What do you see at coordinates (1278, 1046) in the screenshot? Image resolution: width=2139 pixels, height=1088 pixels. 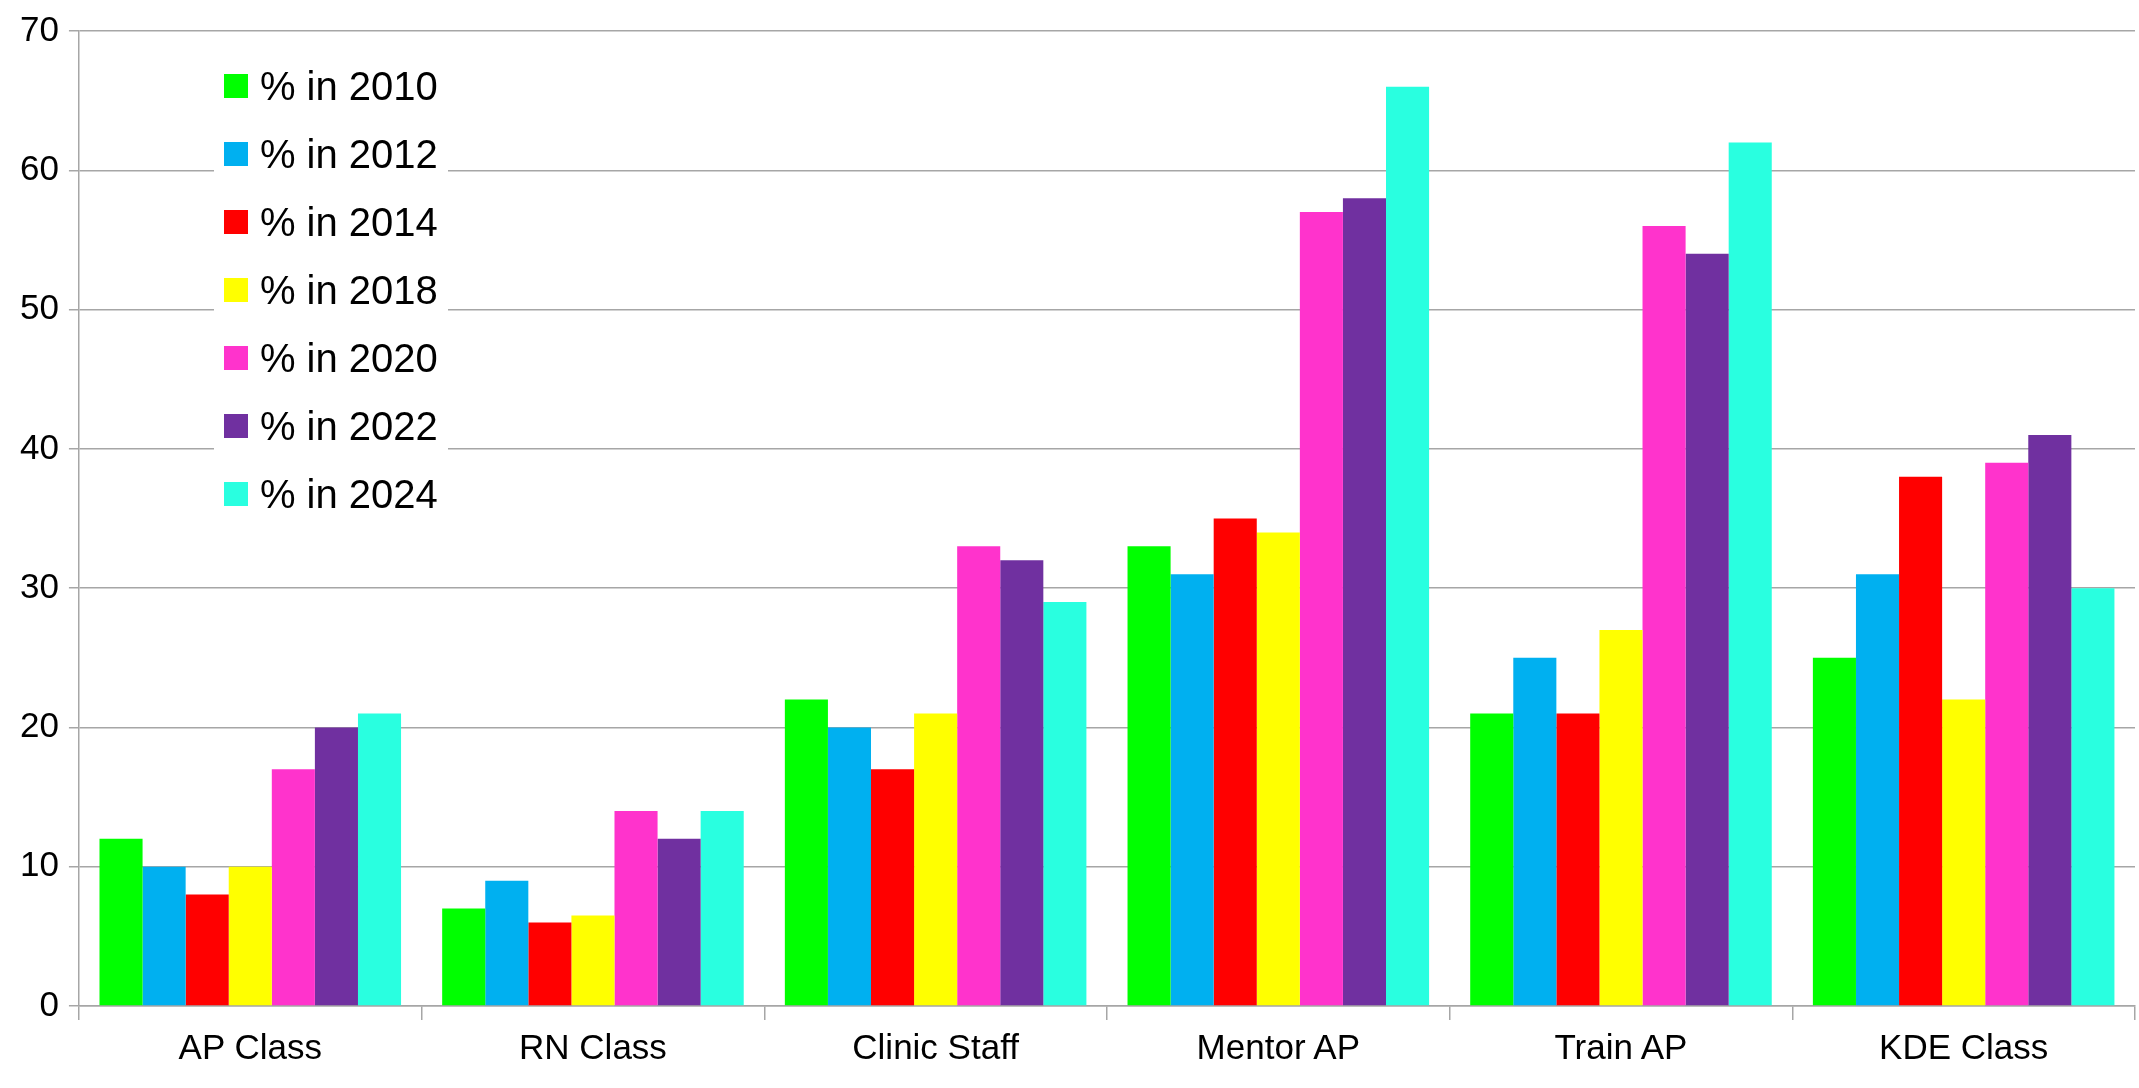 I see `x-tick-label: Mentor AP` at bounding box center [1278, 1046].